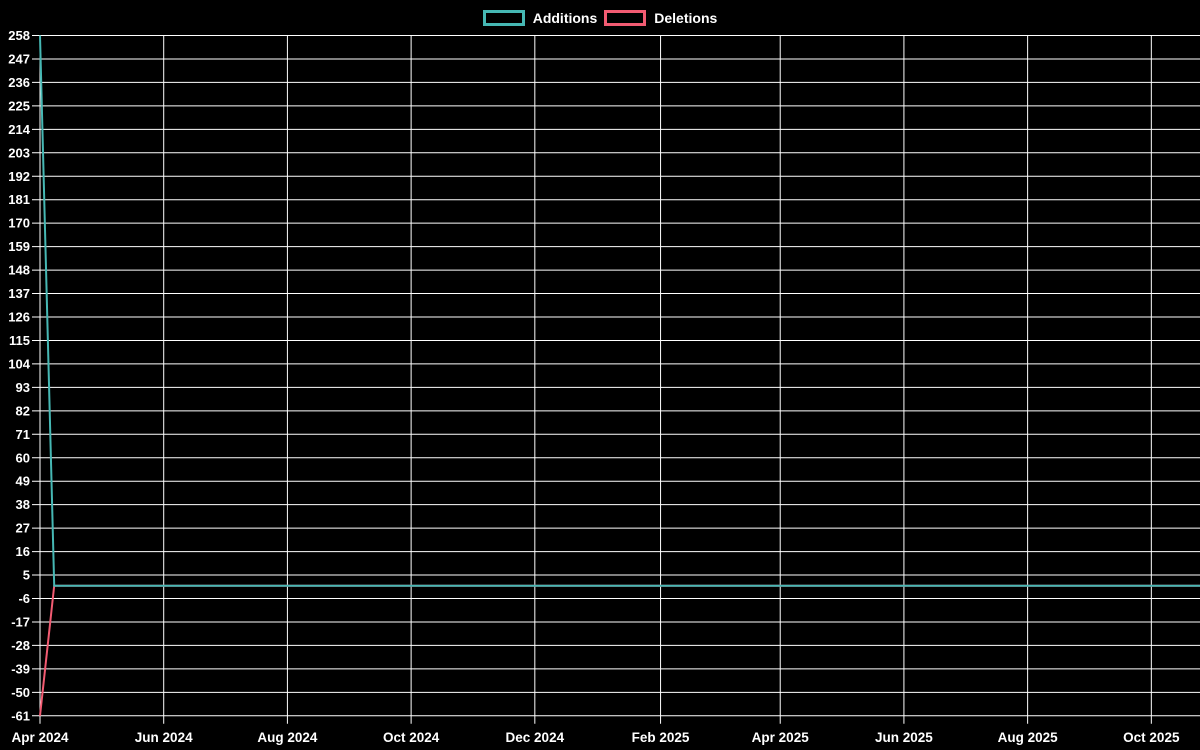  What do you see at coordinates (40, 737) in the screenshot?
I see `x-tick-label: Apr 2024` at bounding box center [40, 737].